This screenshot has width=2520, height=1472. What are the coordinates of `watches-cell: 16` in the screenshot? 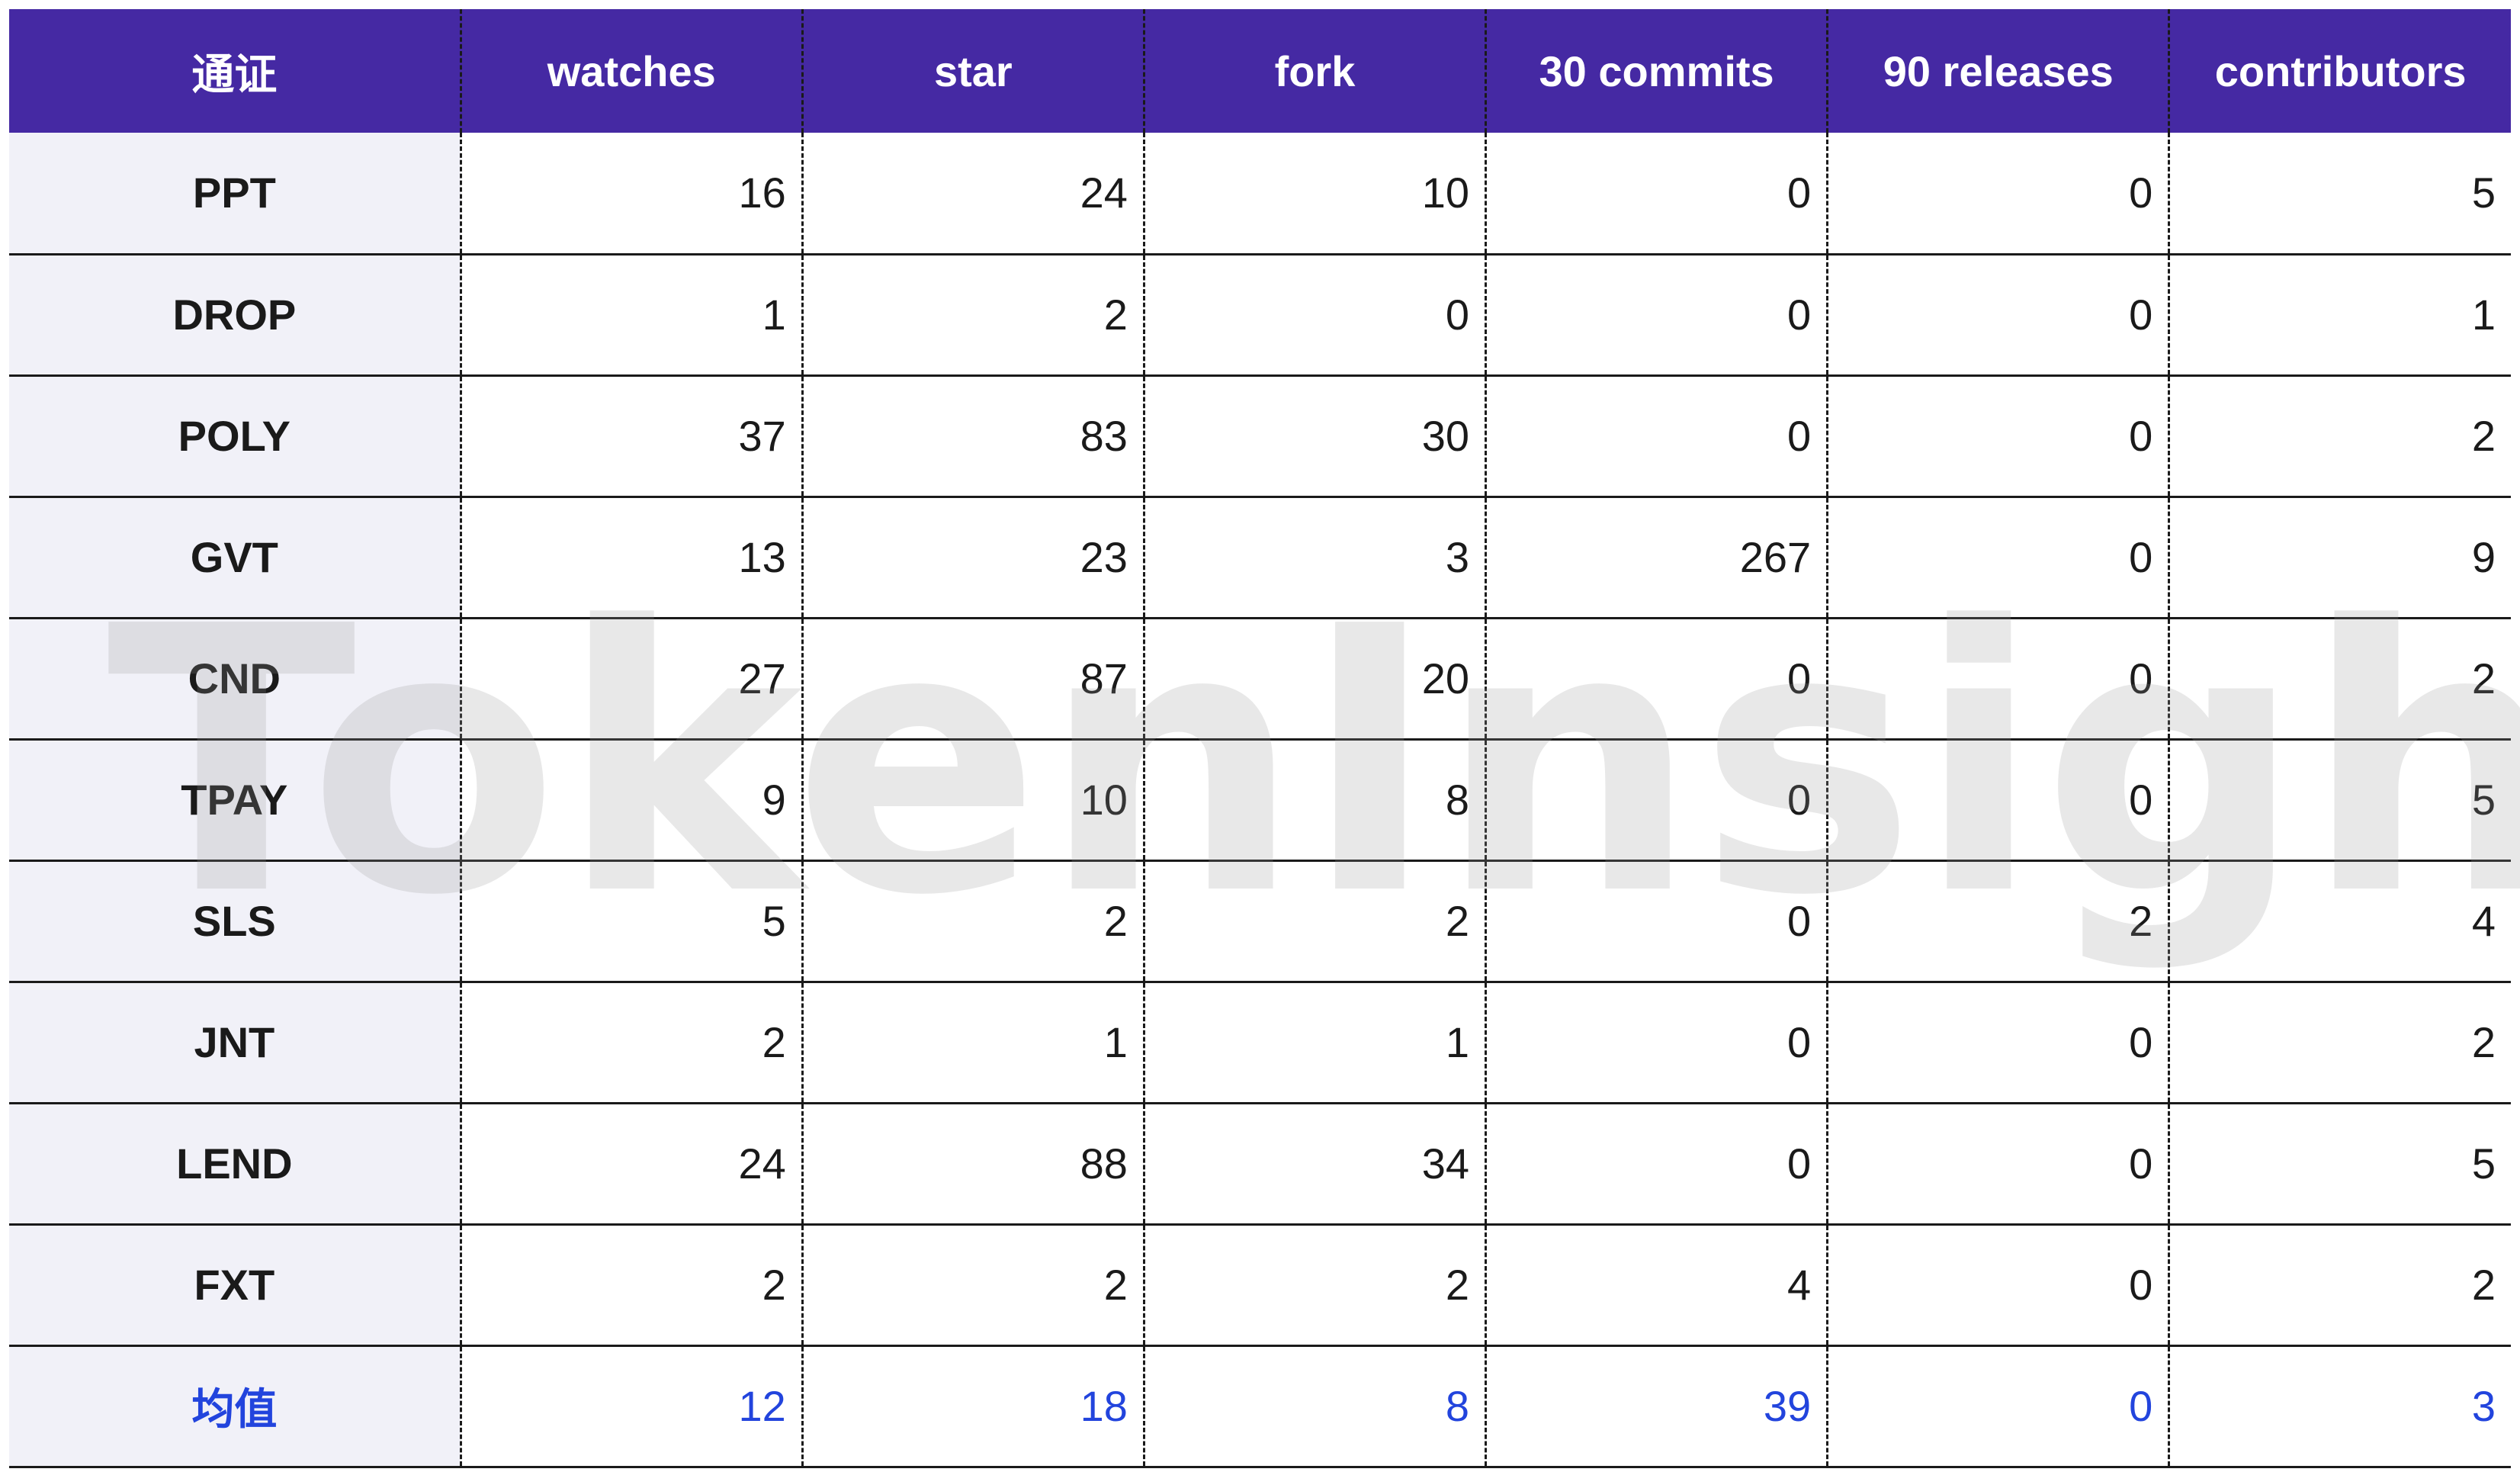 It's located at (631, 194).